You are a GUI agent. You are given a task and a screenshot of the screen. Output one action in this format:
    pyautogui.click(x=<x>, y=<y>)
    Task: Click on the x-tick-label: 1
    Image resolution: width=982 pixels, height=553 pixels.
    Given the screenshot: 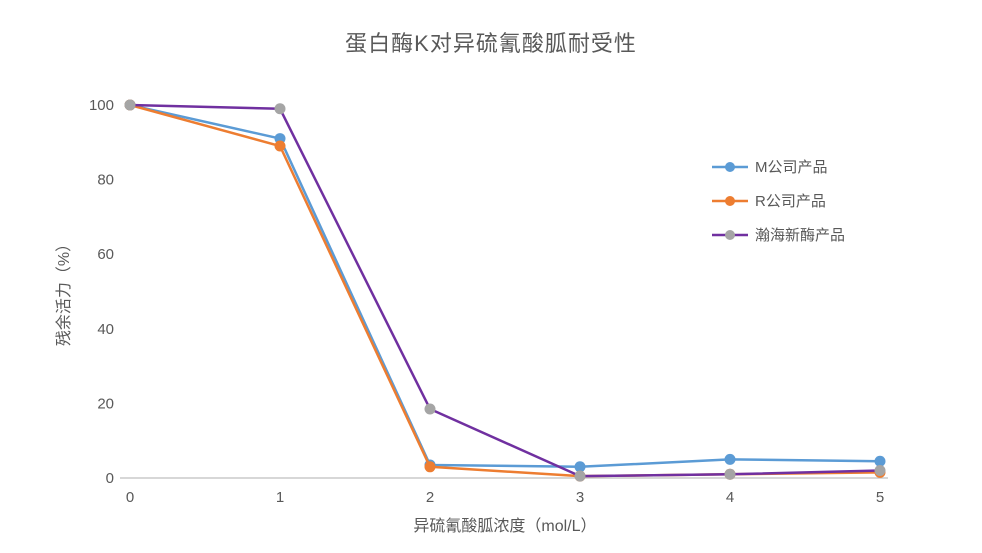 What is the action you would take?
    pyautogui.click(x=280, y=497)
    